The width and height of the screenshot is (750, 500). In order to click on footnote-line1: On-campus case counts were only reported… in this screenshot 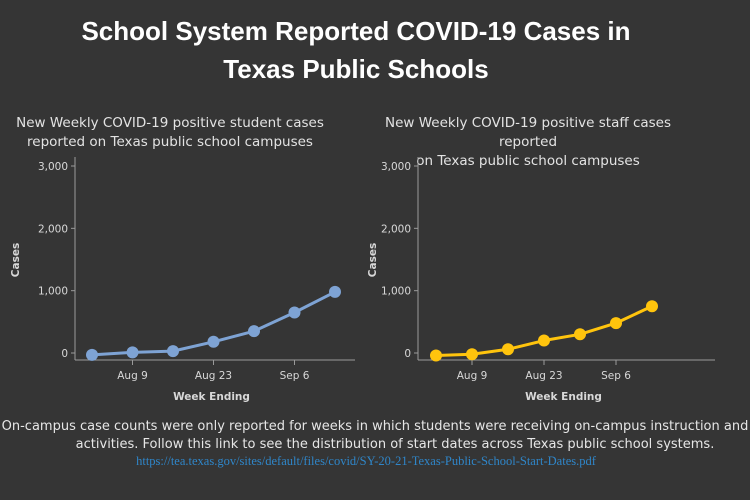, I will do `click(375, 426)`.